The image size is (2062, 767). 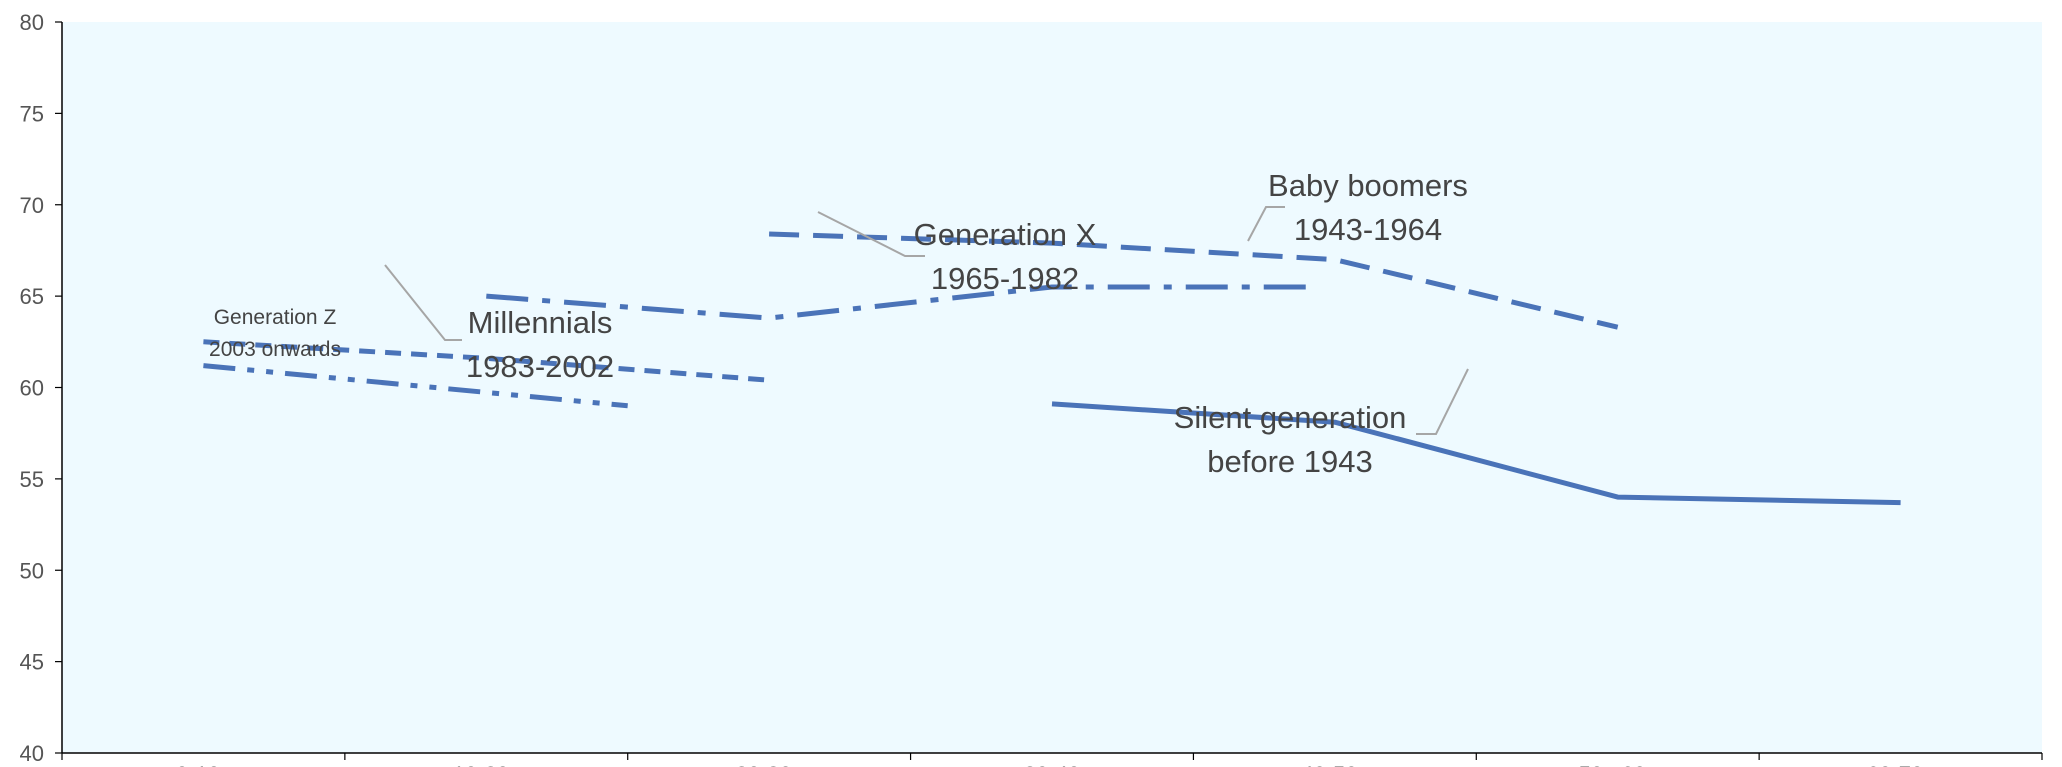 What do you see at coordinates (1290, 439) in the screenshot?
I see `series-label: Silent generation before 1943` at bounding box center [1290, 439].